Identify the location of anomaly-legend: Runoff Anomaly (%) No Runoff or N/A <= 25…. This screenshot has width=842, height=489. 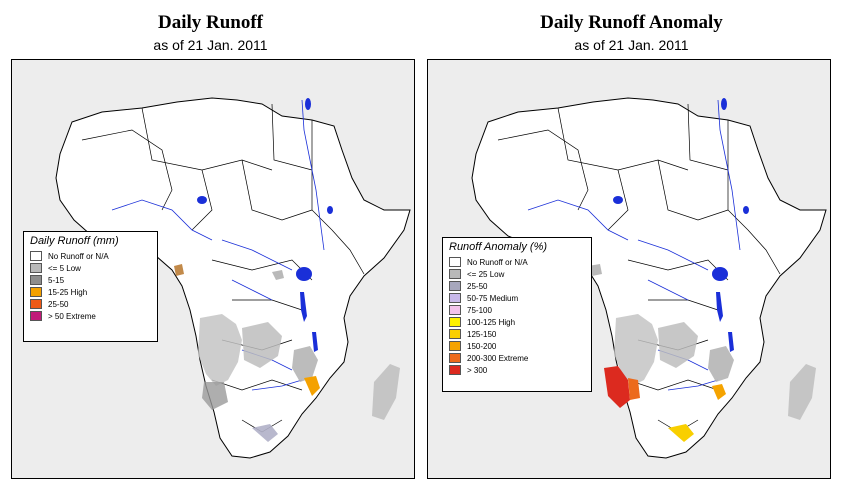
(517, 314).